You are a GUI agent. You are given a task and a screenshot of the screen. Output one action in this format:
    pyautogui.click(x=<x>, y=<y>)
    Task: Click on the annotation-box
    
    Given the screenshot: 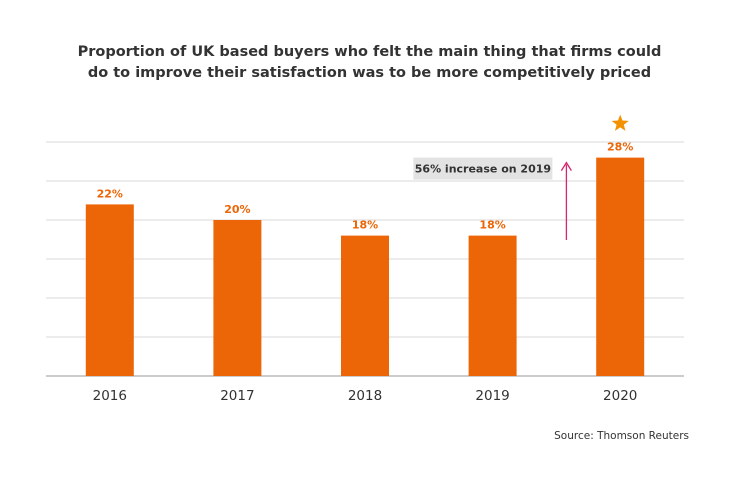 What is the action you would take?
    pyautogui.click(x=483, y=168)
    